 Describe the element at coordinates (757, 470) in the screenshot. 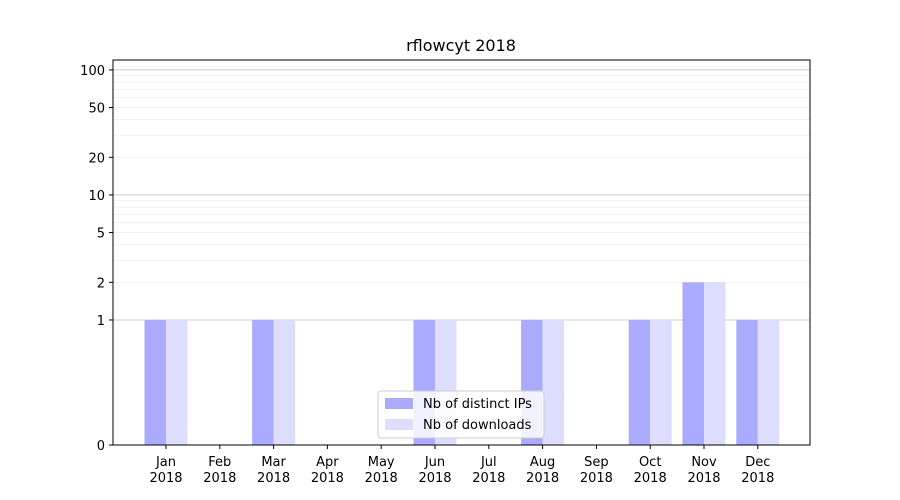

I see `x-tick-label: Dec 2018` at that location.